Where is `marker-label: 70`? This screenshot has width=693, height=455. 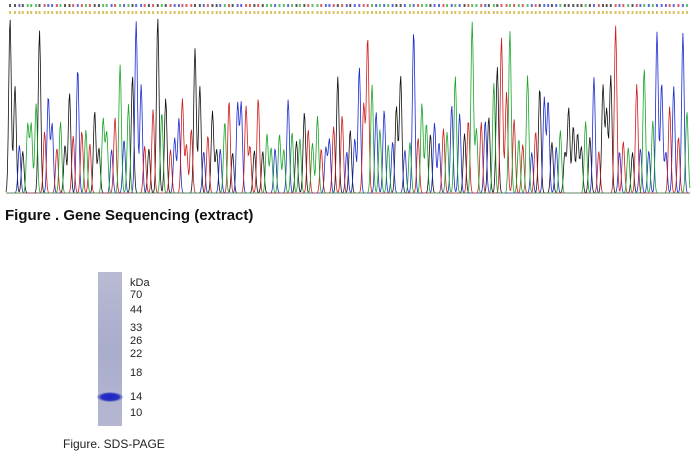
marker-label: 70 is located at coordinates (136, 295).